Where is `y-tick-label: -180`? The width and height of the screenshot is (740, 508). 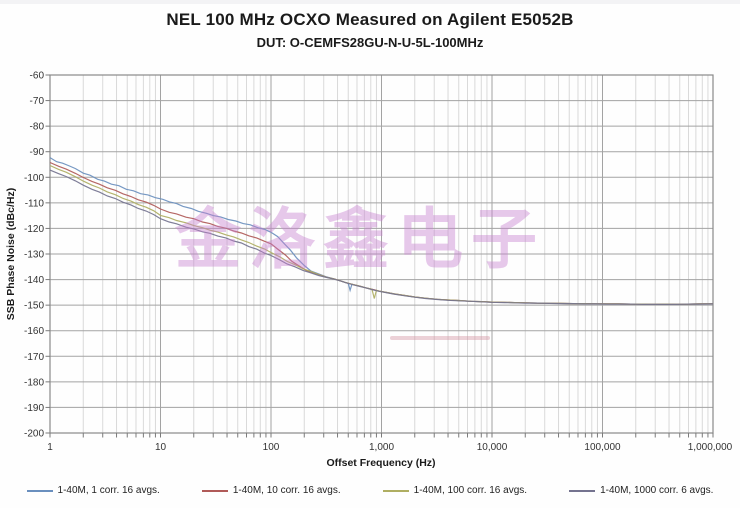
y-tick-label: -180 is located at coordinates (34, 382).